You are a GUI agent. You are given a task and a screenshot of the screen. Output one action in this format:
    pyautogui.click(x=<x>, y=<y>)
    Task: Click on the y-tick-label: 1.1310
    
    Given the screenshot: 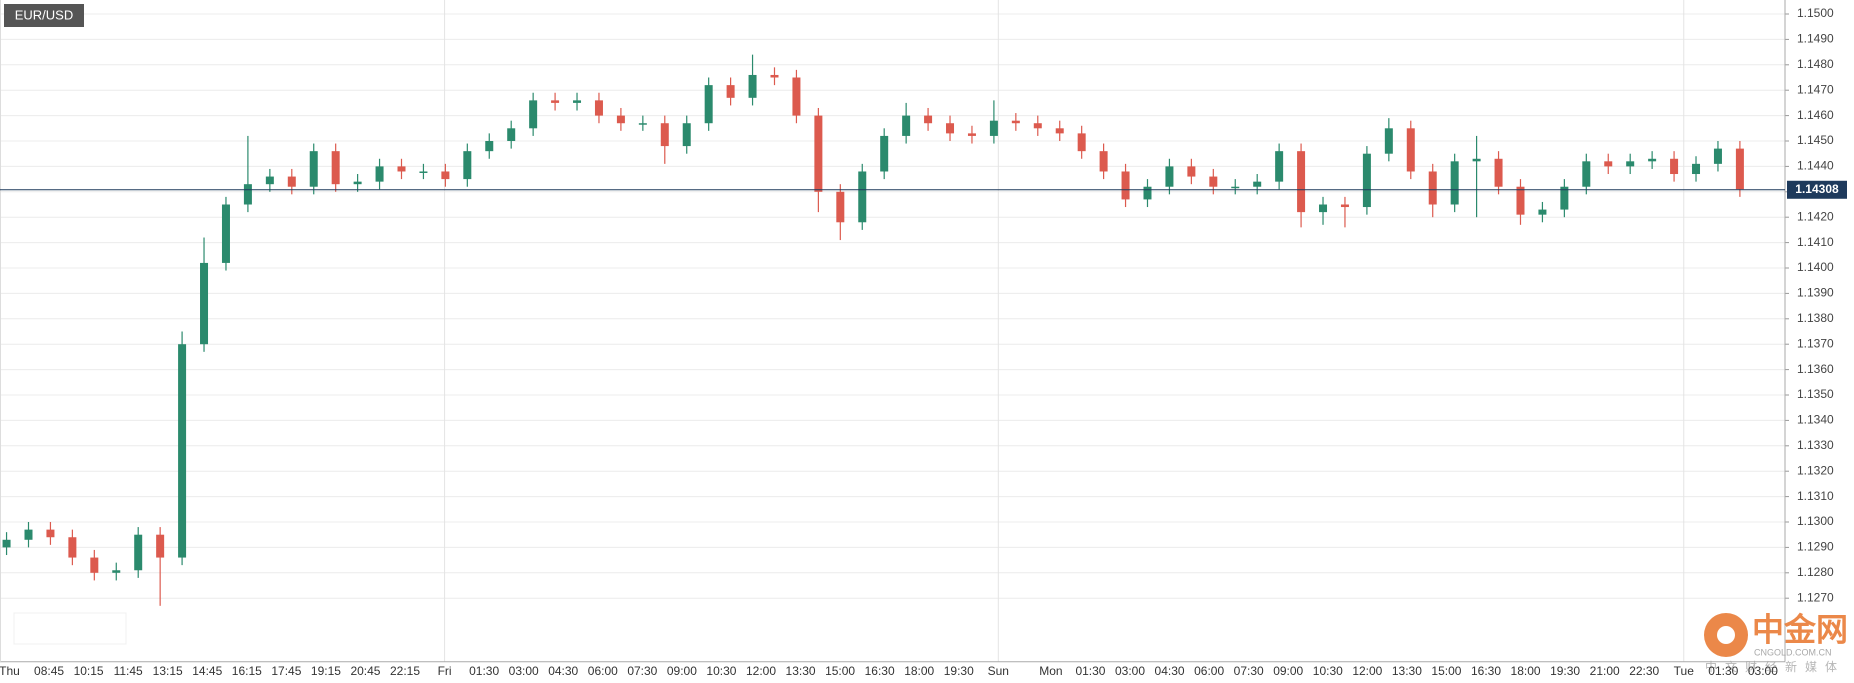 What is the action you would take?
    pyautogui.click(x=1815, y=496)
    